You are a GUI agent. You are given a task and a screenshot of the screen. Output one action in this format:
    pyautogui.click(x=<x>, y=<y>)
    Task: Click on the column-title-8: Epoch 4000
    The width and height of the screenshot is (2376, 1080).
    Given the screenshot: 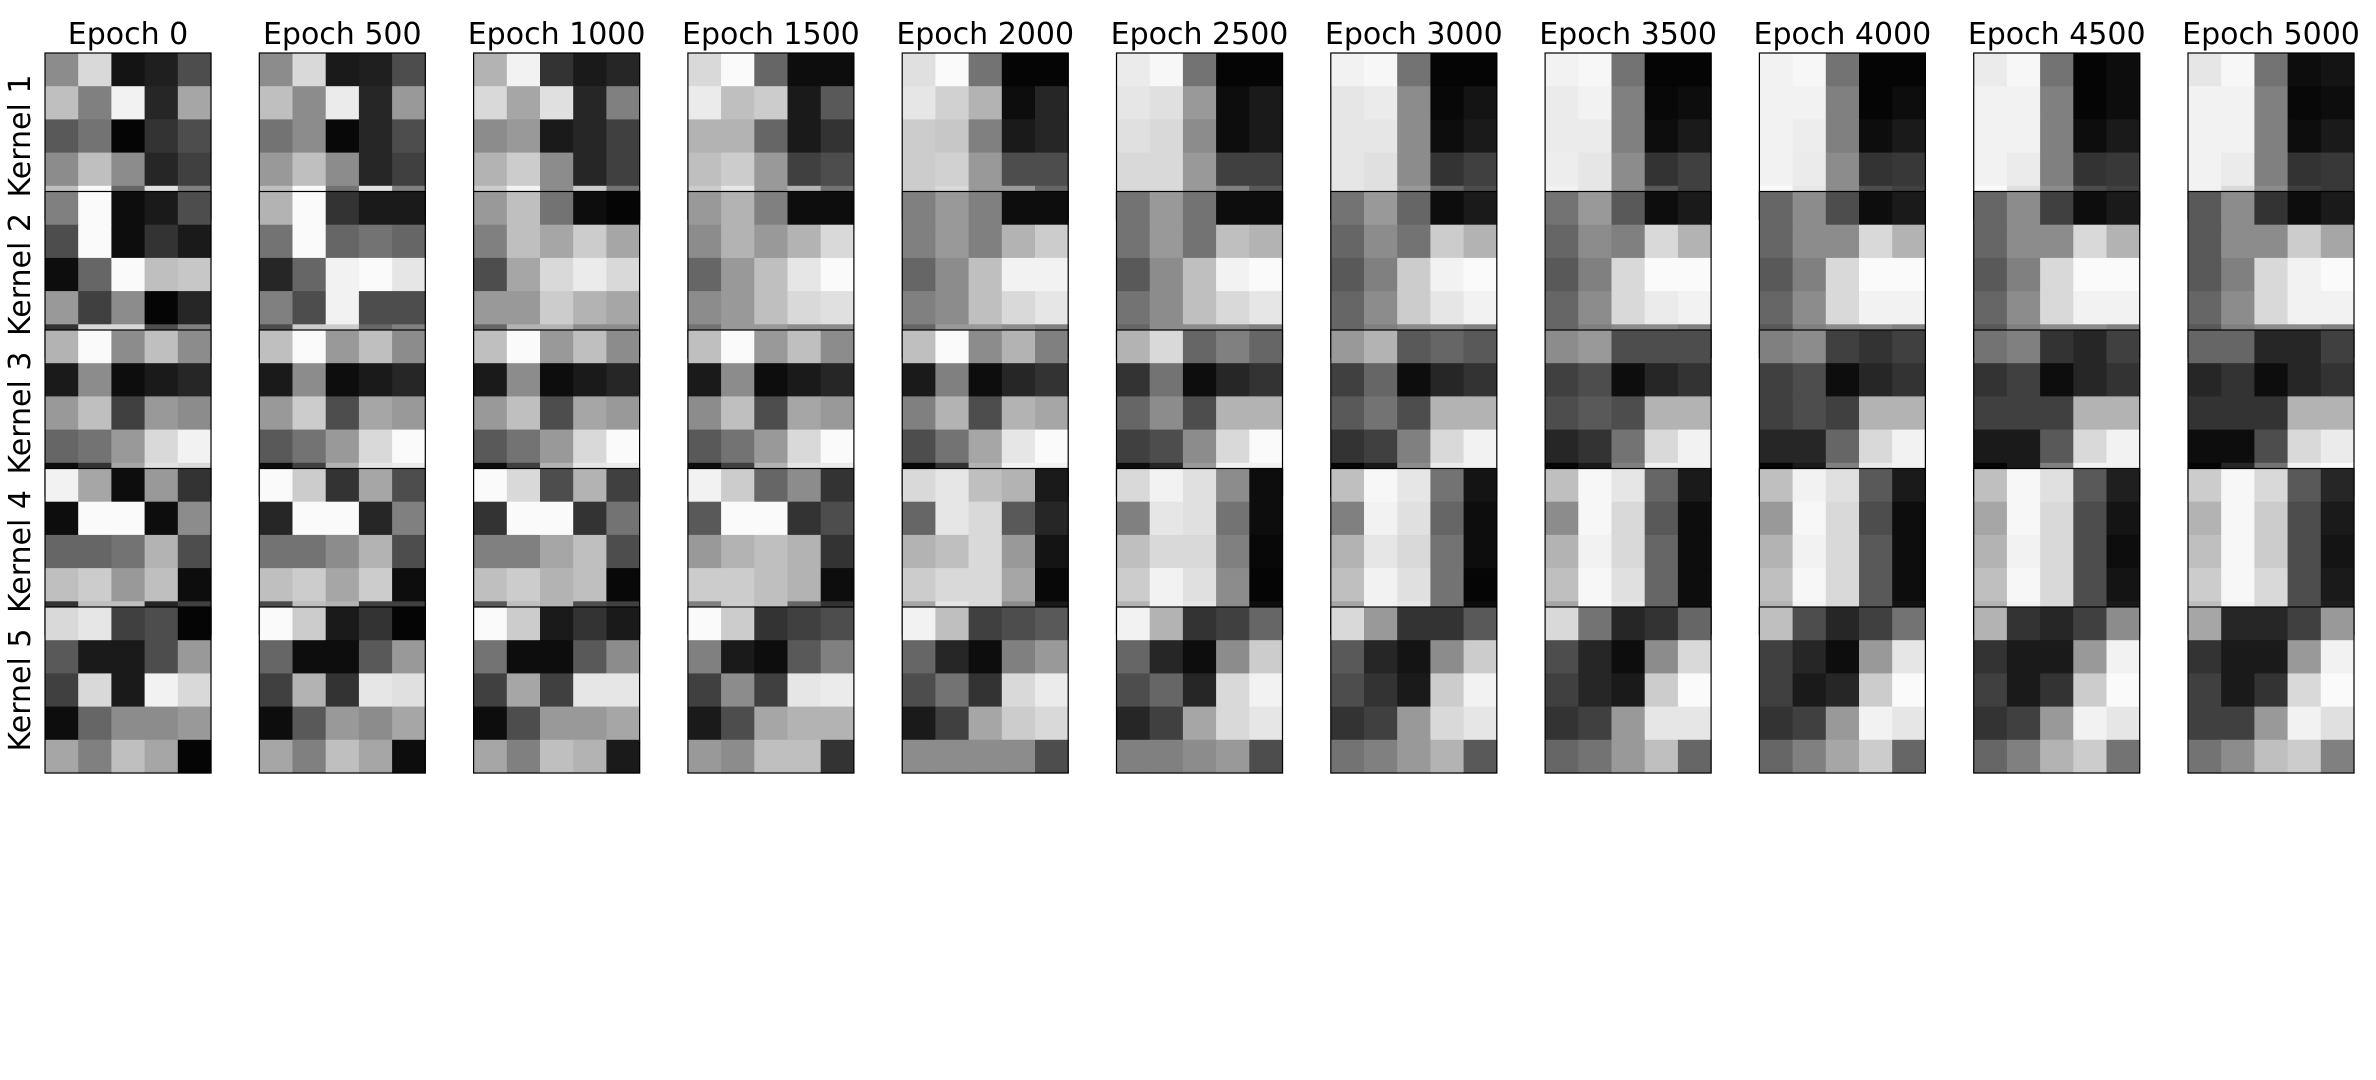 What is the action you would take?
    pyautogui.click(x=1843, y=34)
    